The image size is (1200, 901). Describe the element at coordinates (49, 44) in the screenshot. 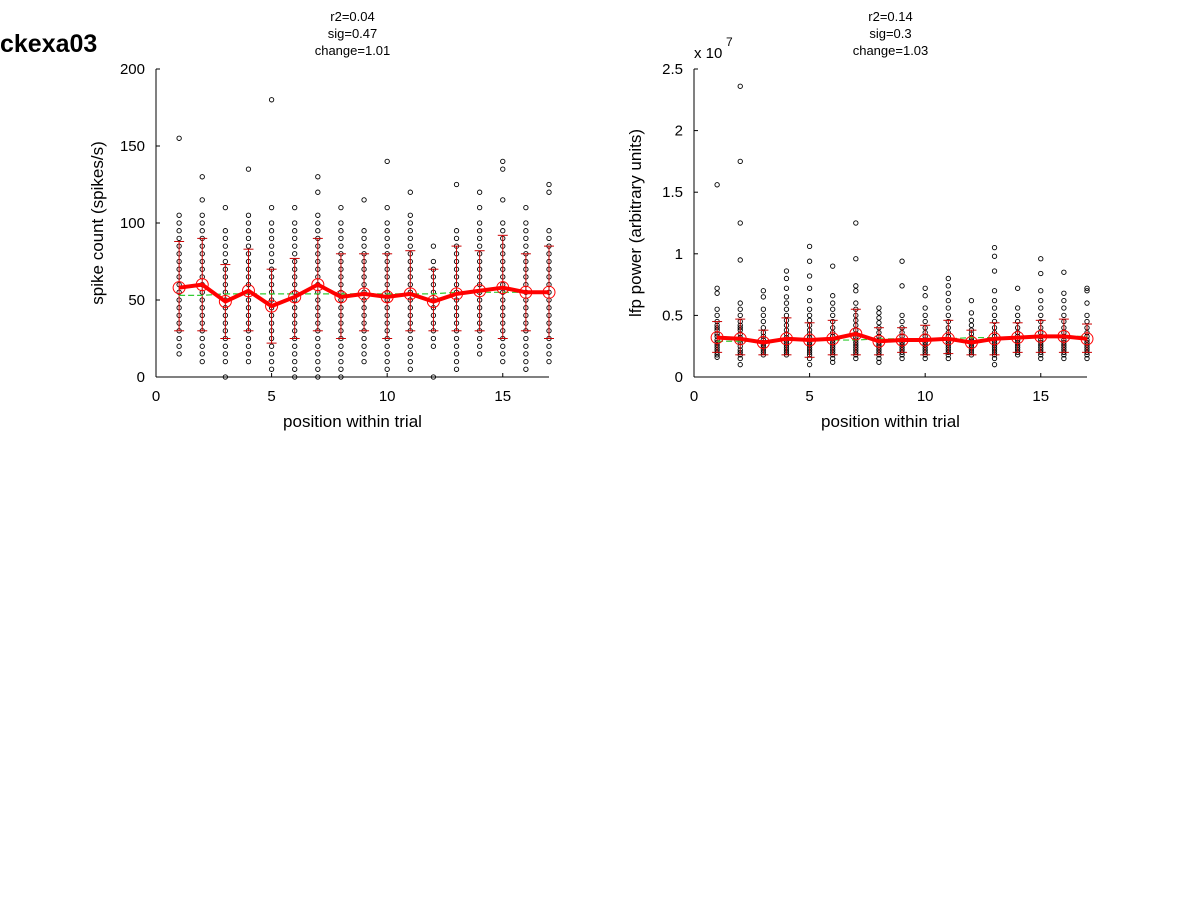

I see `figure-title: ckexa03` at that location.